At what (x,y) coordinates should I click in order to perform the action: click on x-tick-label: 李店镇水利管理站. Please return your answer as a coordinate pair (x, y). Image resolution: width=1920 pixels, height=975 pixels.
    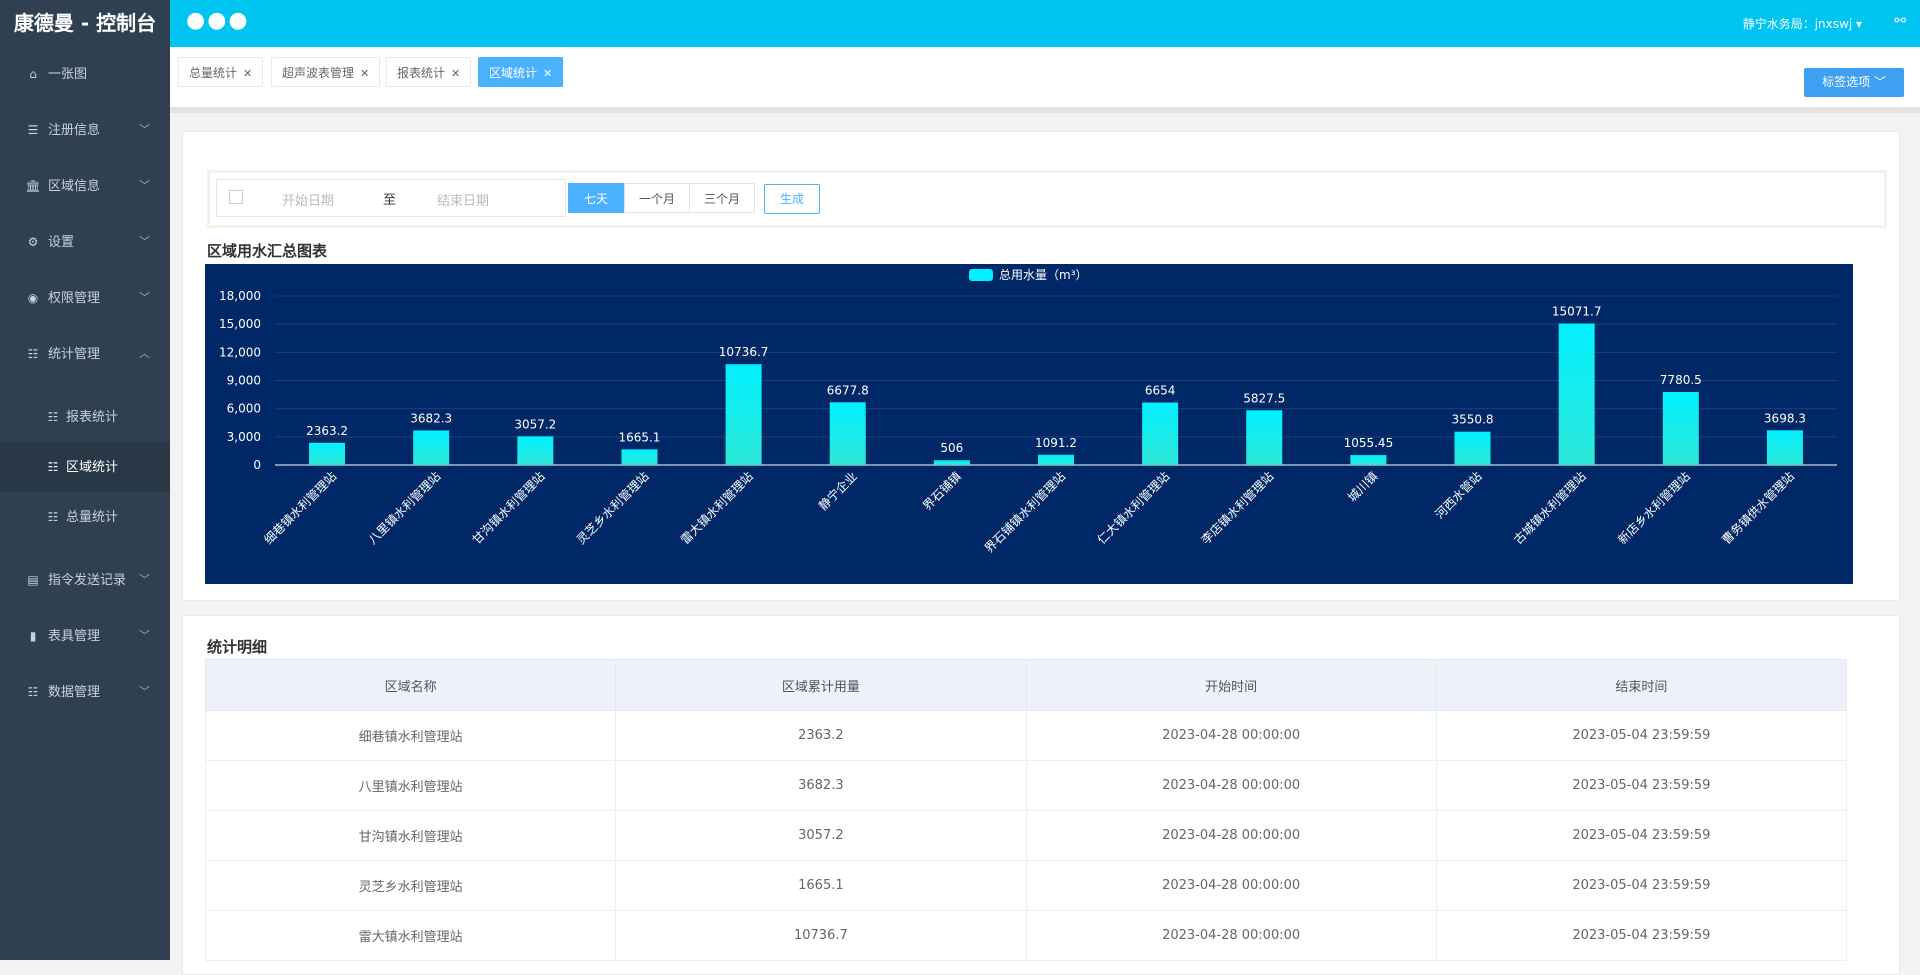
    Looking at the image, I should click on (1237, 508).